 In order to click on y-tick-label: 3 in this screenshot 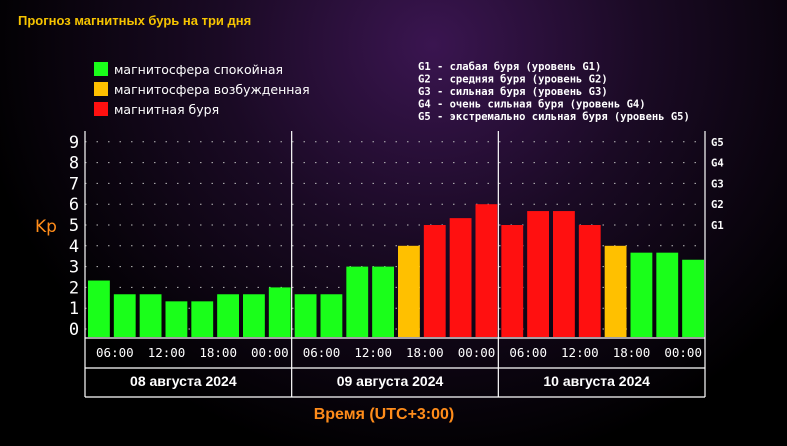, I will do `click(74, 268)`.